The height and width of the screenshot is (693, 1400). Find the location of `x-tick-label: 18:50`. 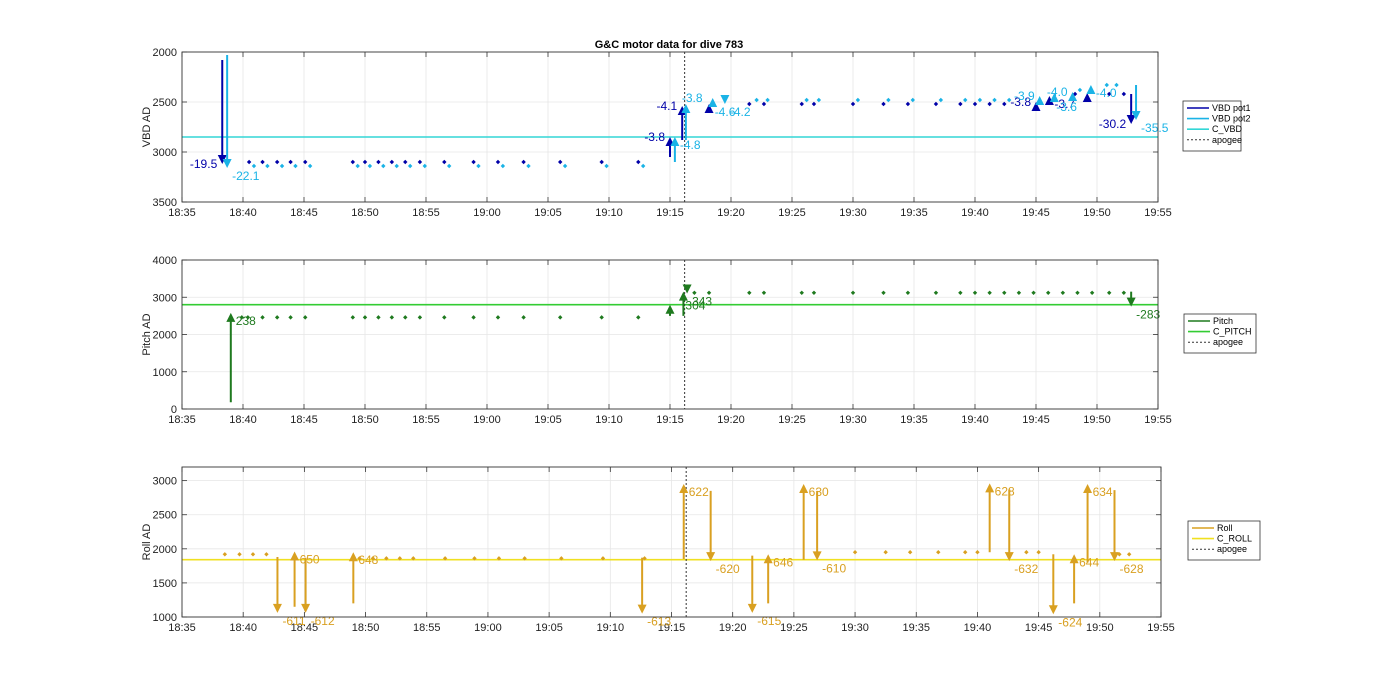

x-tick-label: 18:50 is located at coordinates (365, 213).